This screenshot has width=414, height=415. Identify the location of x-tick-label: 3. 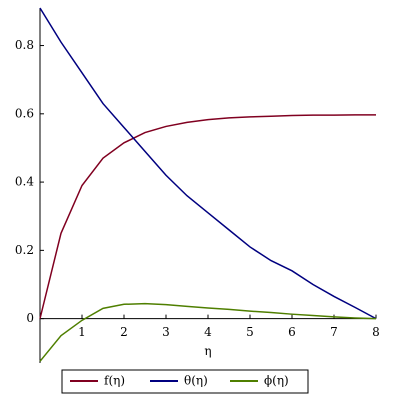
(166, 332).